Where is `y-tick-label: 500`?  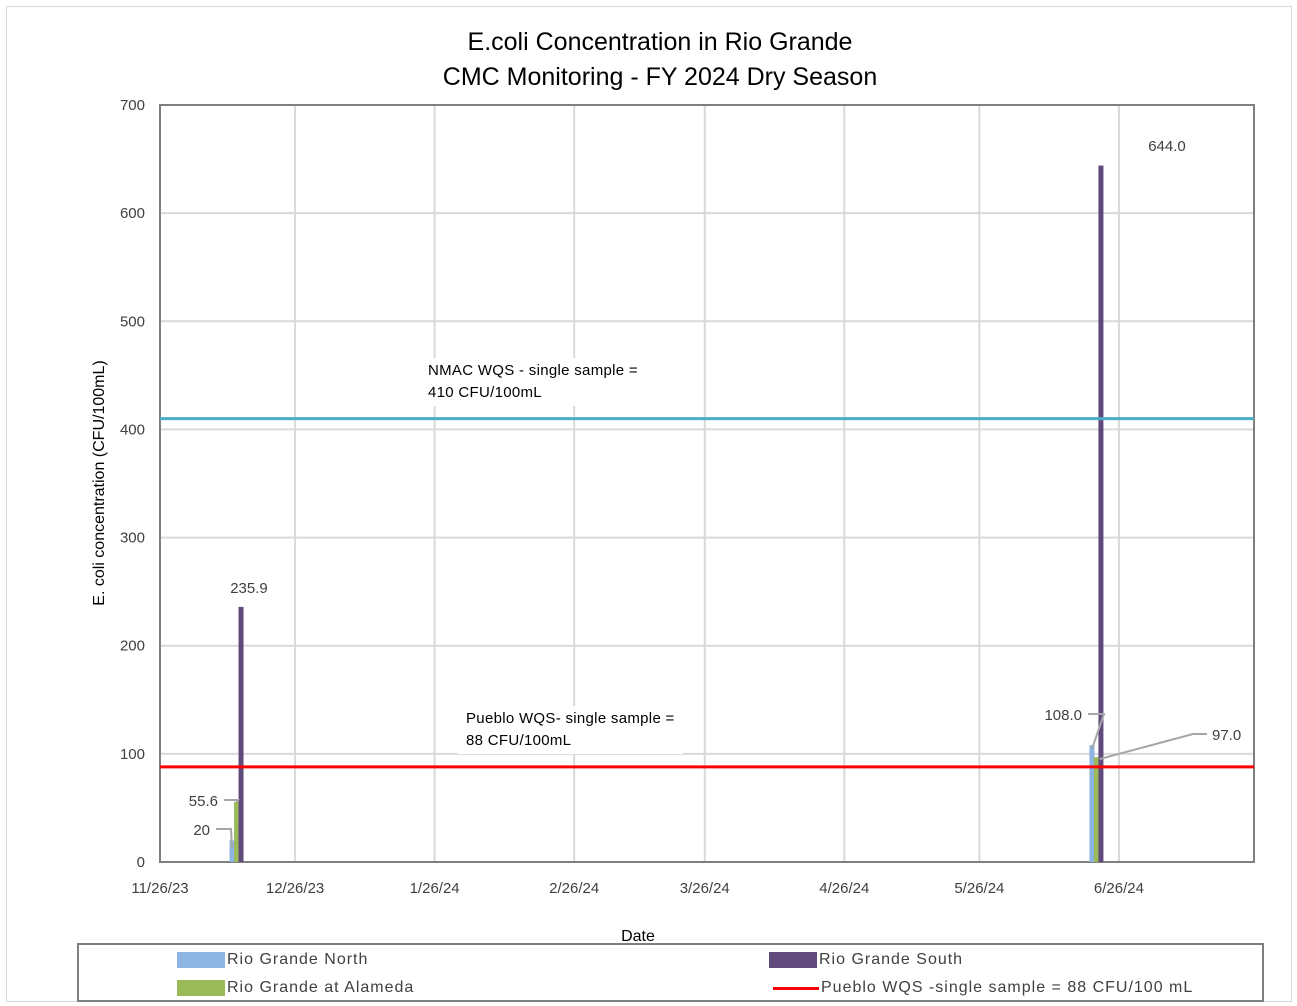 y-tick-label: 500 is located at coordinates (132, 321).